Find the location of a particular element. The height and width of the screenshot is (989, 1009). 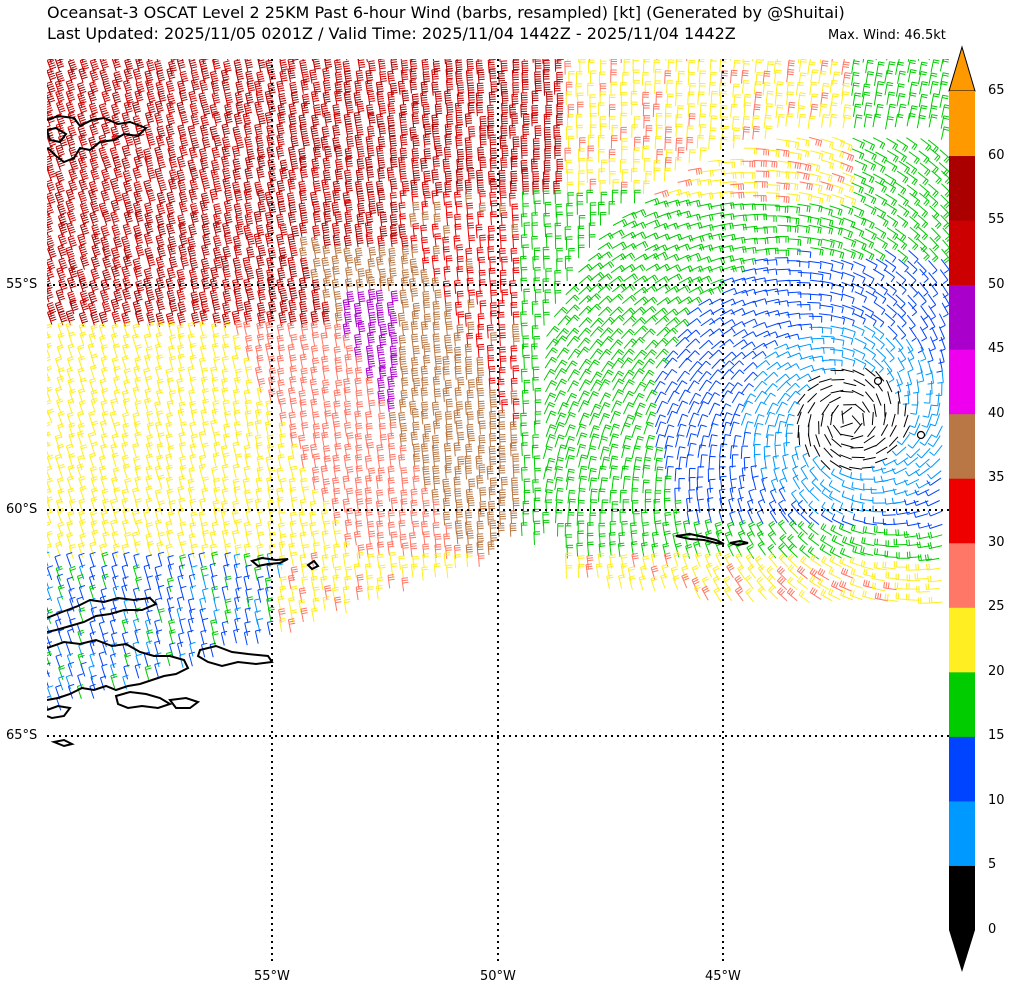

south-shetland-coastline is located at coordinates (102, 614).